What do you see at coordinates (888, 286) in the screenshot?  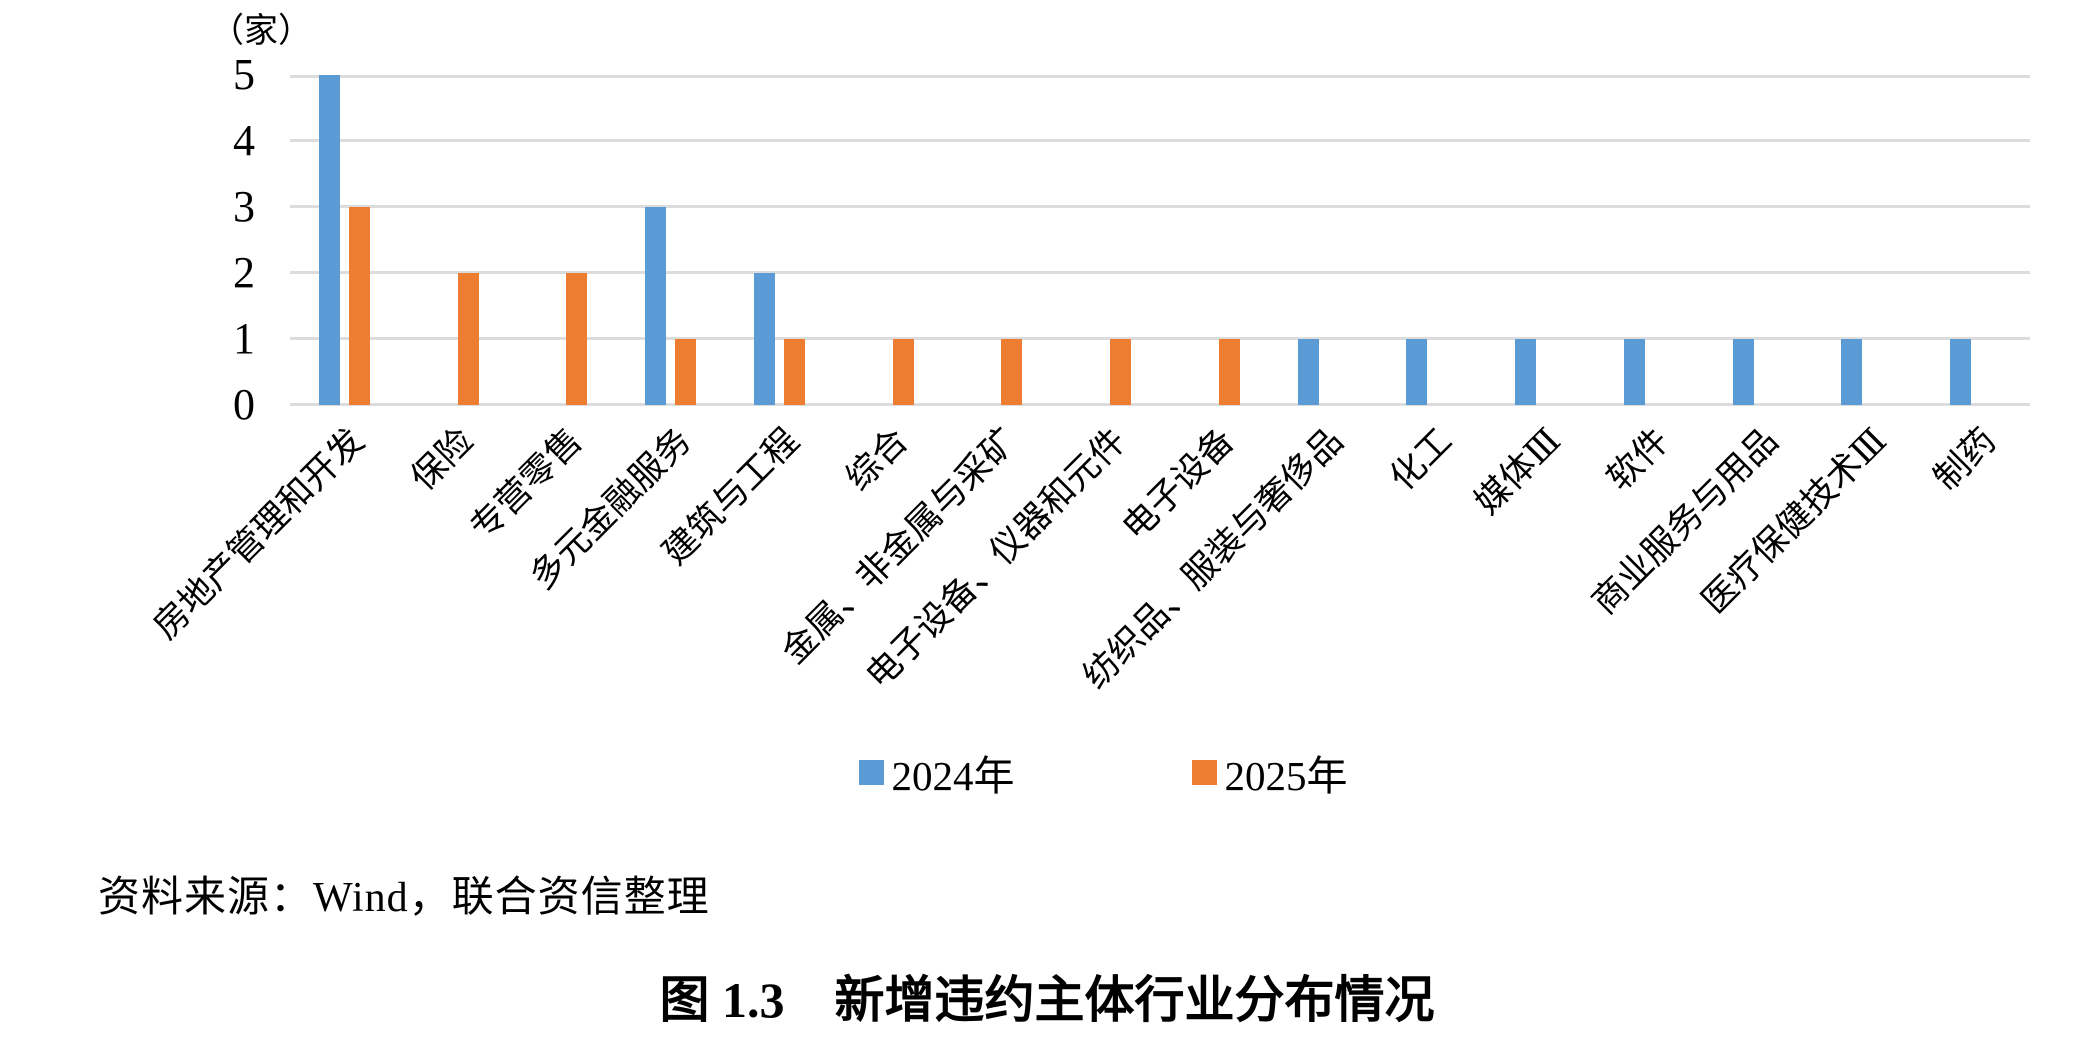 I see `bar-group: 综合` at bounding box center [888, 286].